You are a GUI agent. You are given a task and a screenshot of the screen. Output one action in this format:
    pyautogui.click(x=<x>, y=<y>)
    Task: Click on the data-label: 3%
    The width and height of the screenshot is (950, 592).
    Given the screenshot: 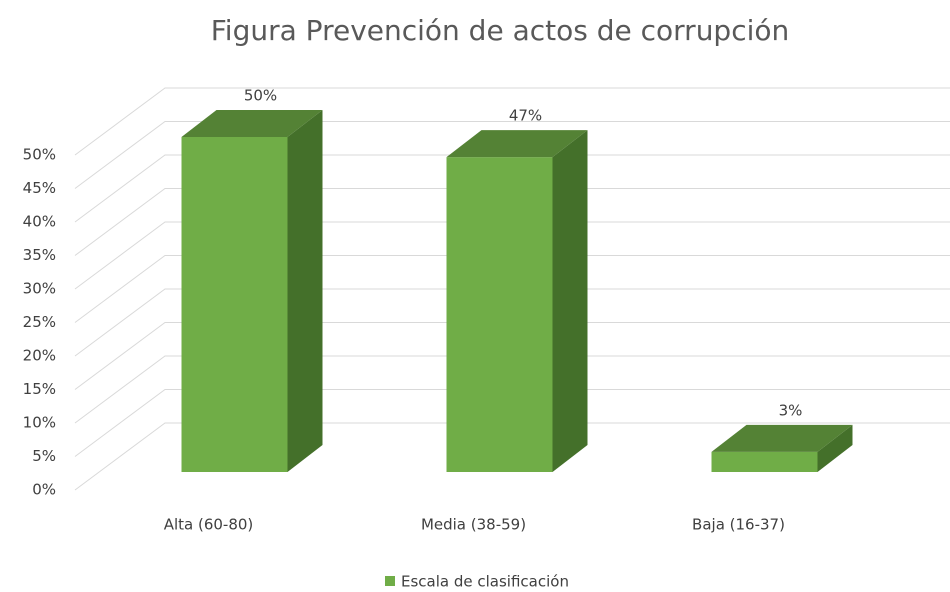 What is the action you would take?
    pyautogui.click(x=791, y=410)
    